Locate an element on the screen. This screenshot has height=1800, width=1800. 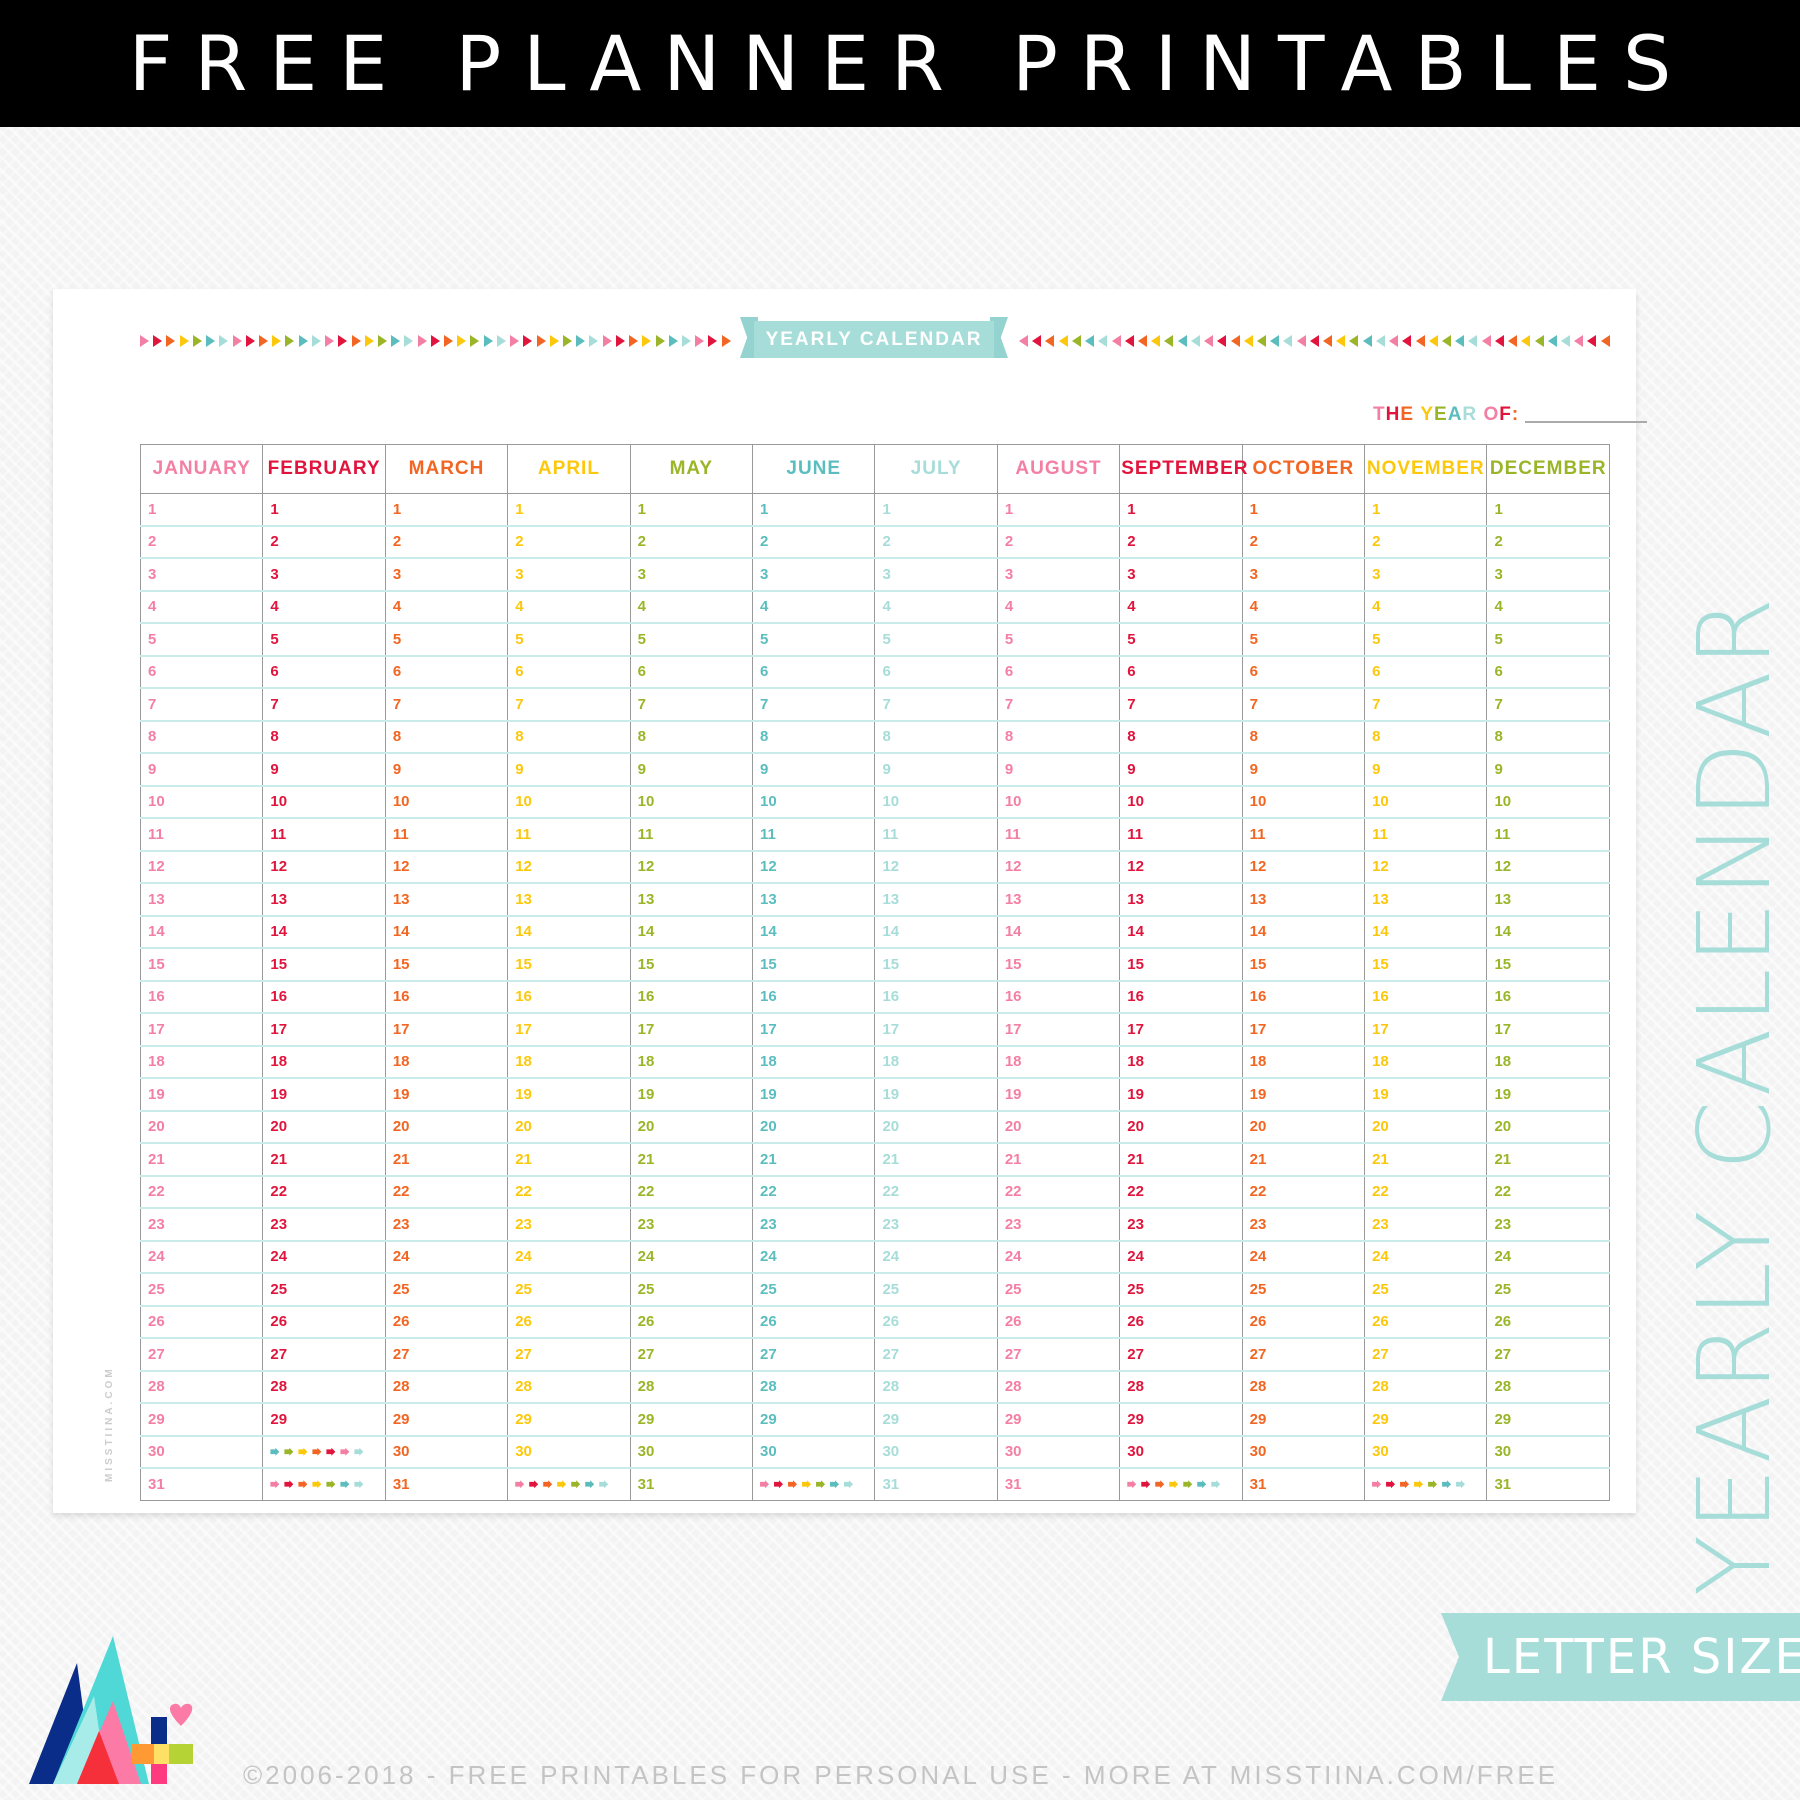
day-cell: 20 is located at coordinates (691, 1127).